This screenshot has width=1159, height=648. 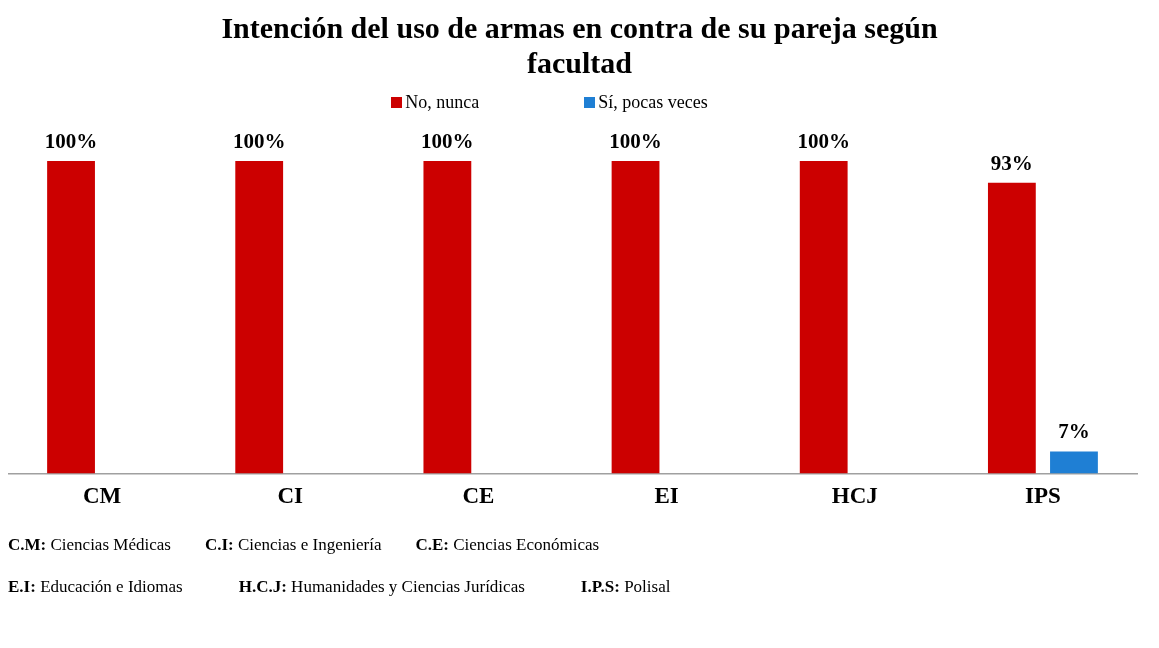 I want to click on x-tick-label: CM, so click(x=102, y=496).